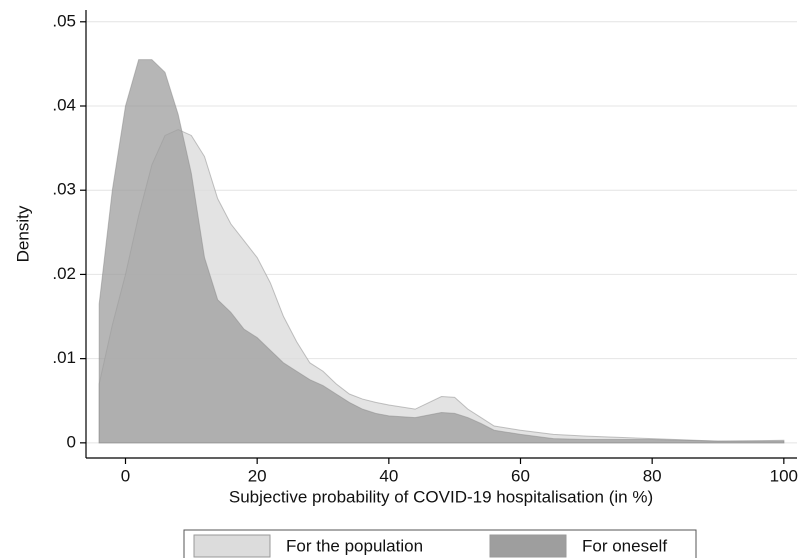 Image resolution: width=800 pixels, height=558 pixels. What do you see at coordinates (257, 475) in the screenshot?
I see `x-tick-label: 20` at bounding box center [257, 475].